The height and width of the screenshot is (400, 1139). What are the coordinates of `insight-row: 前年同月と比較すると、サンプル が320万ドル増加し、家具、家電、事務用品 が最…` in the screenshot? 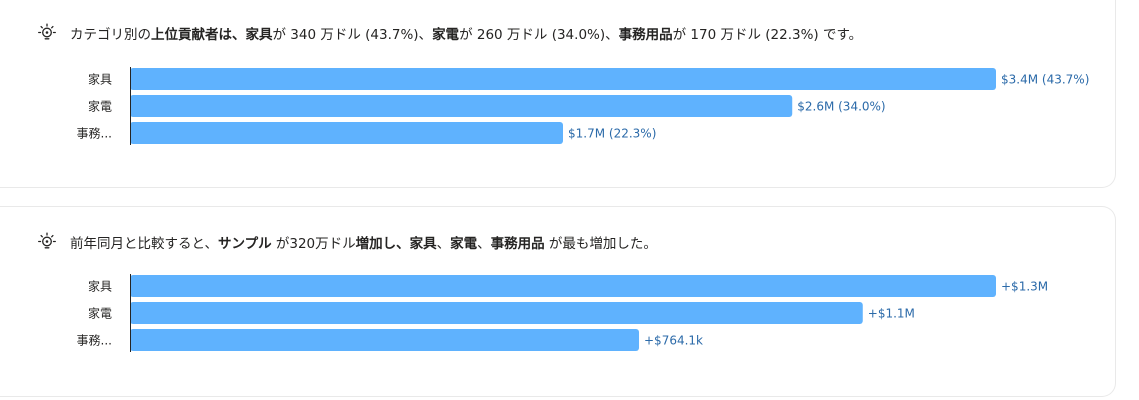 It's located at (347, 242).